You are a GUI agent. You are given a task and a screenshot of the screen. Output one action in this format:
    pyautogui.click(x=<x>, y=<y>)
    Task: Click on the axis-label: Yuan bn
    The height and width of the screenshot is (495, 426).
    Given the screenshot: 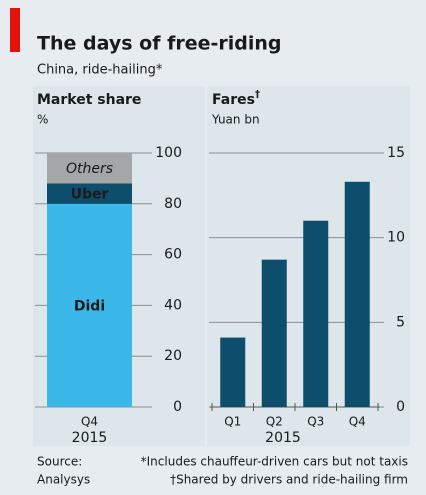 What is the action you would take?
    pyautogui.click(x=235, y=120)
    